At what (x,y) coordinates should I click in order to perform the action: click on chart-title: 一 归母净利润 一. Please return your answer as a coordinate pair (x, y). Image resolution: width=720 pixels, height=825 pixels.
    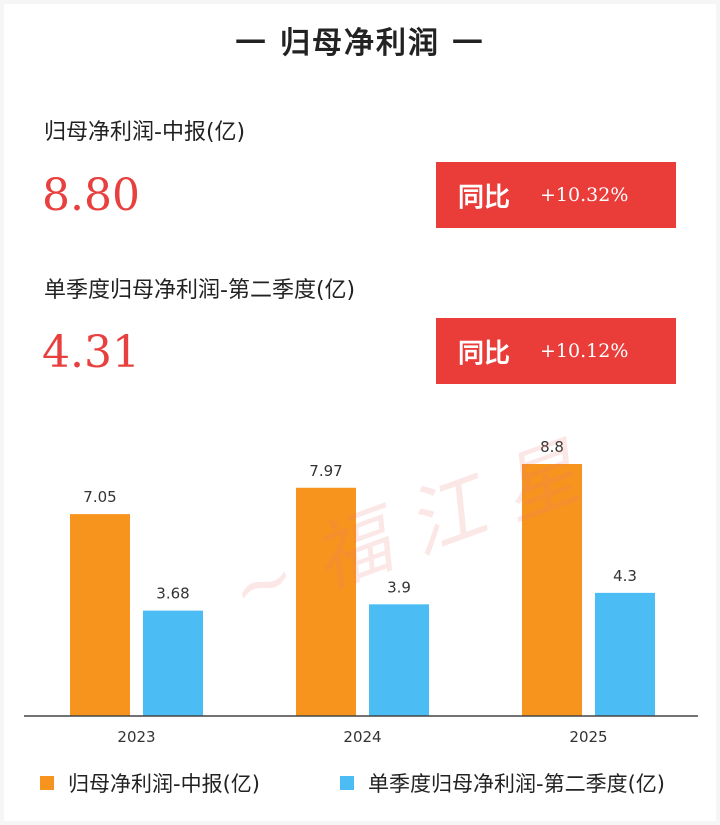
    Looking at the image, I should click on (360, 43).